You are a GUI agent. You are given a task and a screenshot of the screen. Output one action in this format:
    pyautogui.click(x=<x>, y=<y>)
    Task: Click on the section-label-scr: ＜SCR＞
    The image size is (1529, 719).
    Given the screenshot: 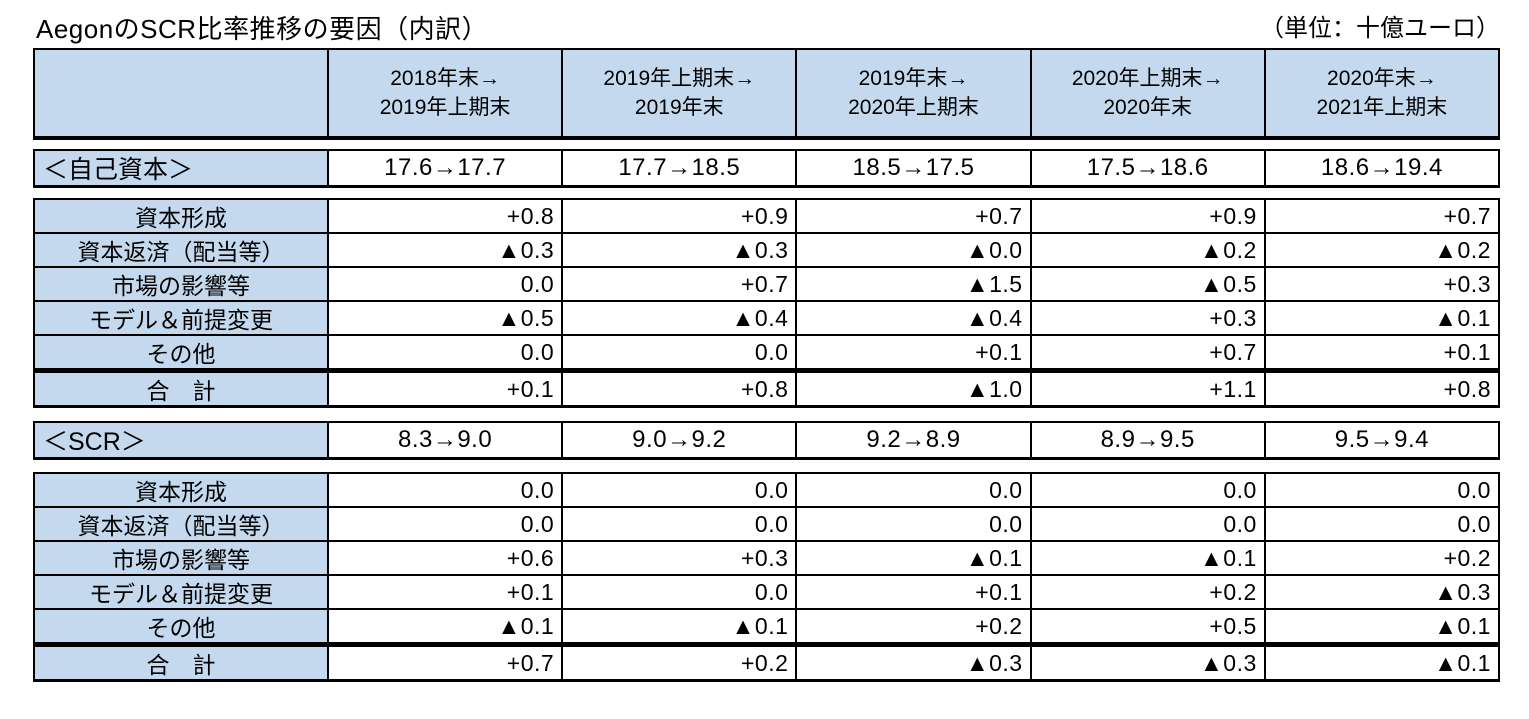 What is the action you would take?
    pyautogui.click(x=181, y=440)
    